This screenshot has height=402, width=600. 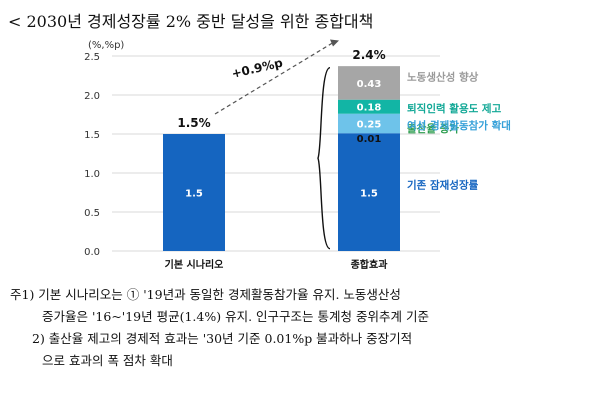 I want to click on data-label: 0.43, so click(x=369, y=84).